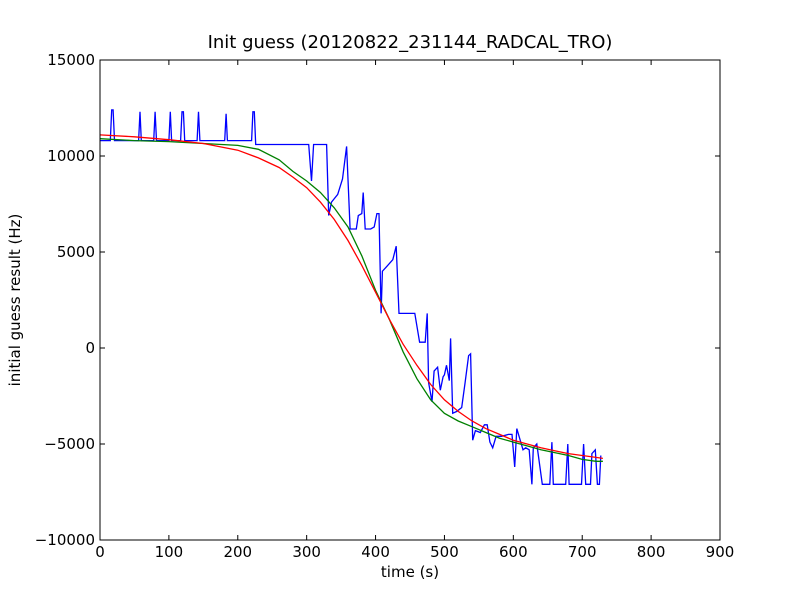 The image size is (800, 600). I want to click on x-tick-label: 400, so click(375, 552).